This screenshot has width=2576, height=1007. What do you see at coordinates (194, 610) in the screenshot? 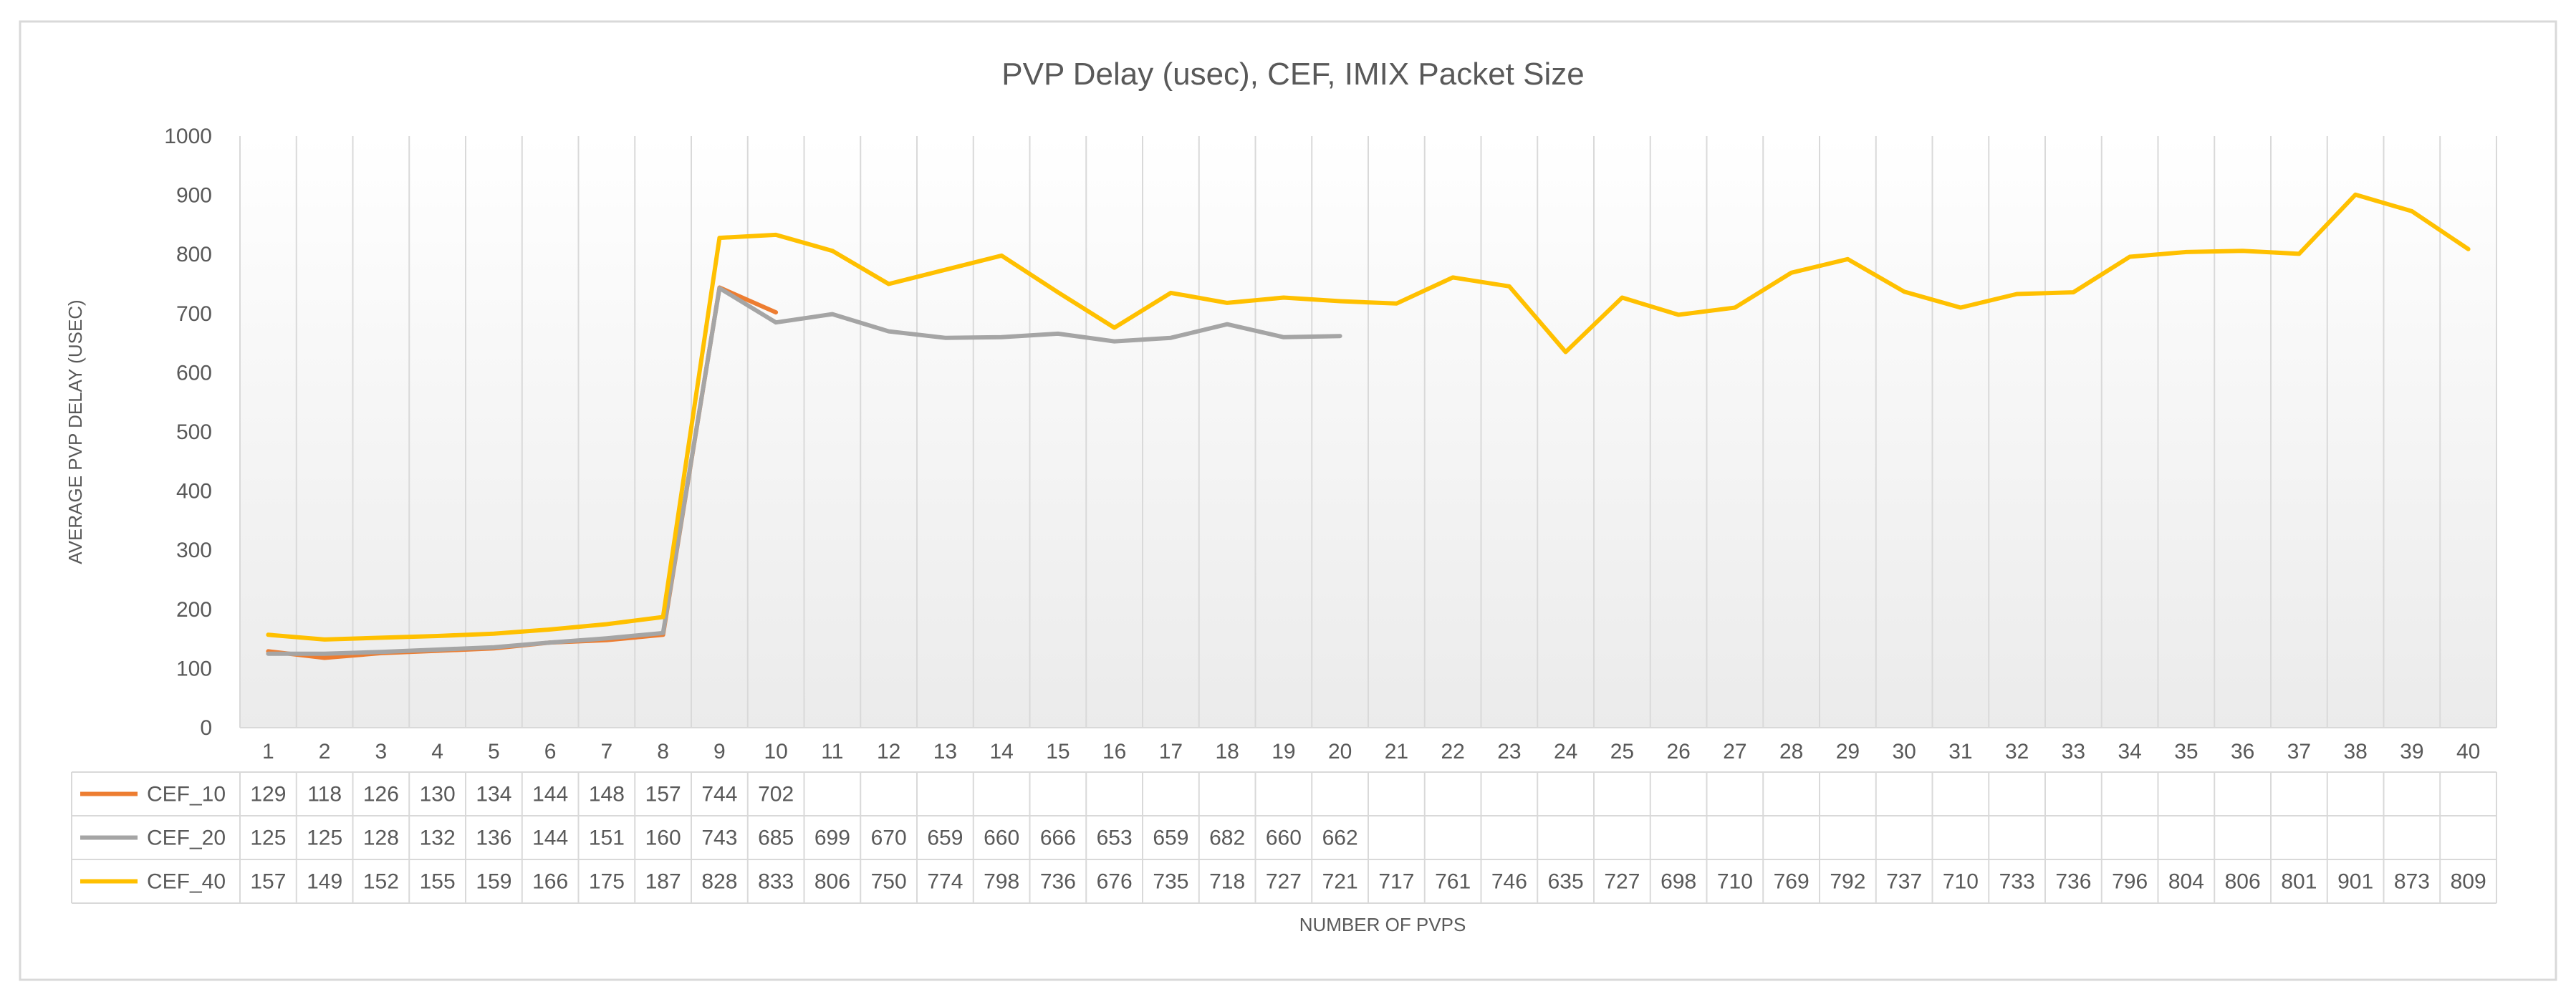
I see `y-tick-label: 200` at bounding box center [194, 610].